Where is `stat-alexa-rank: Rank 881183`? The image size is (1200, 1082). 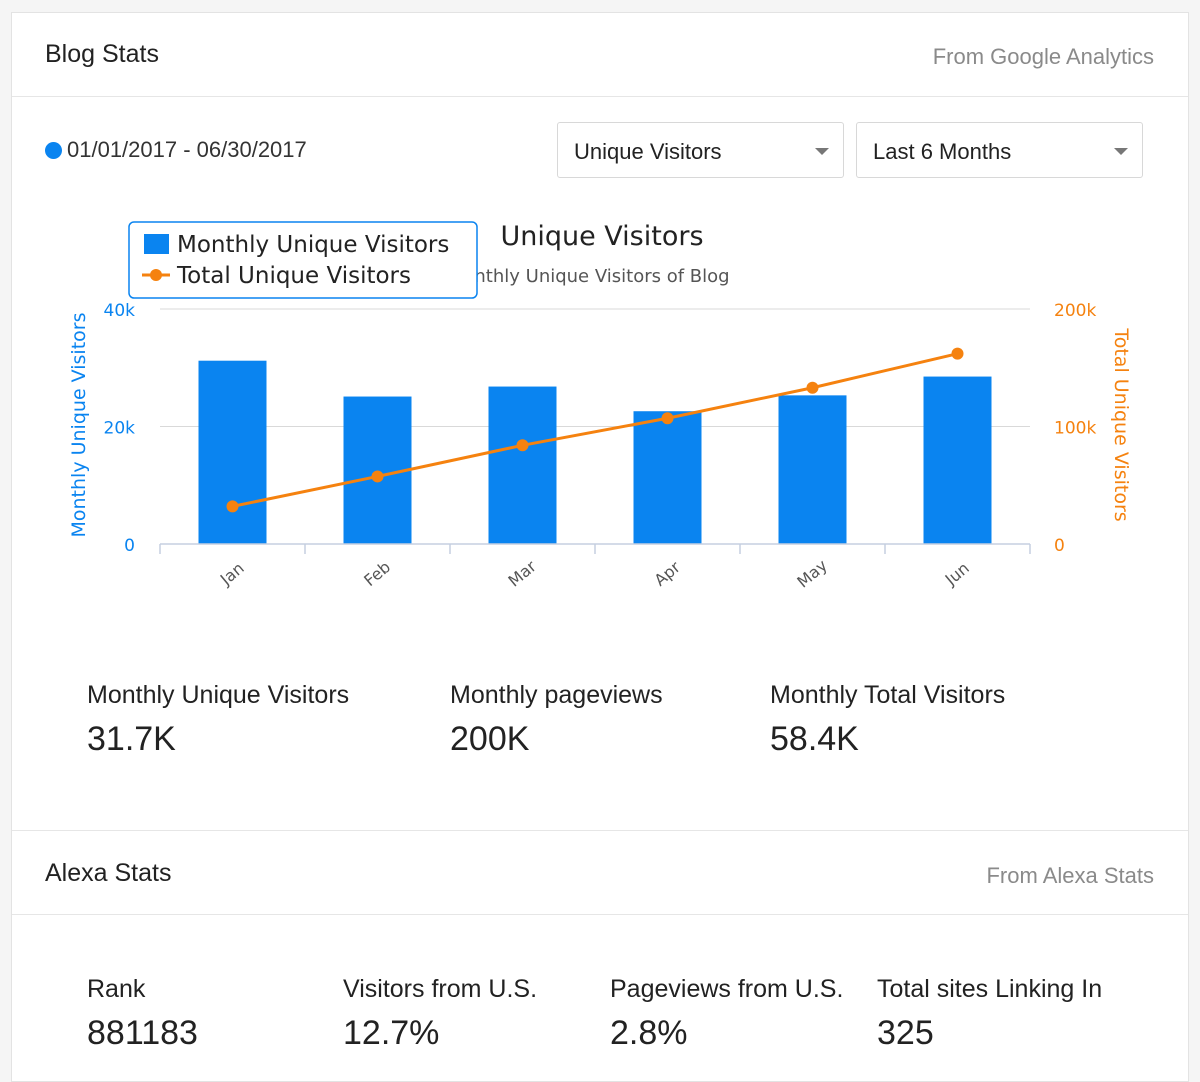 stat-alexa-rank: Rank 881183 is located at coordinates (142, 1014).